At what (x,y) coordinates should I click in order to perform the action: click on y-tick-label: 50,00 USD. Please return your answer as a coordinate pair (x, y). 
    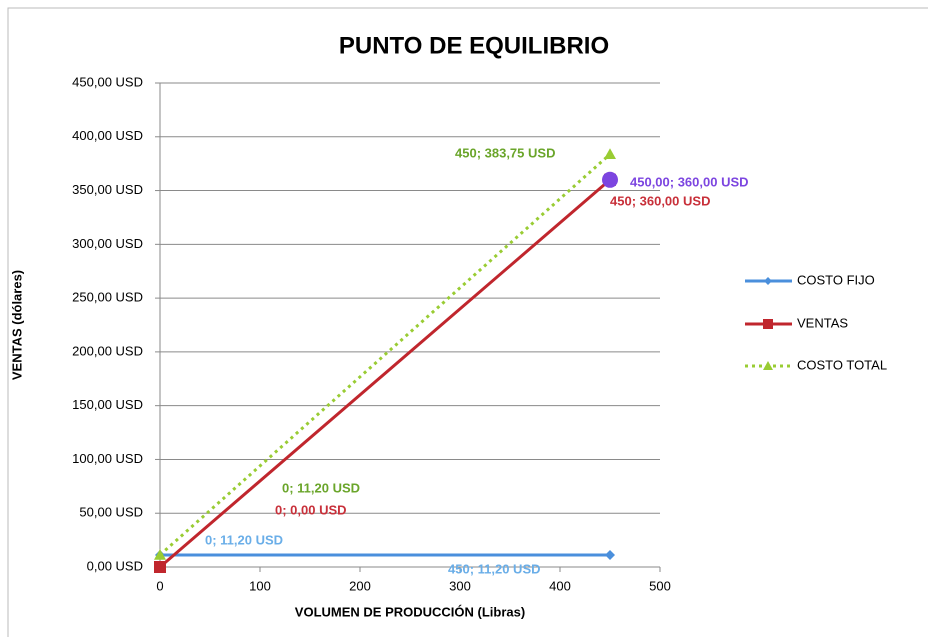
    Looking at the image, I should click on (111, 512).